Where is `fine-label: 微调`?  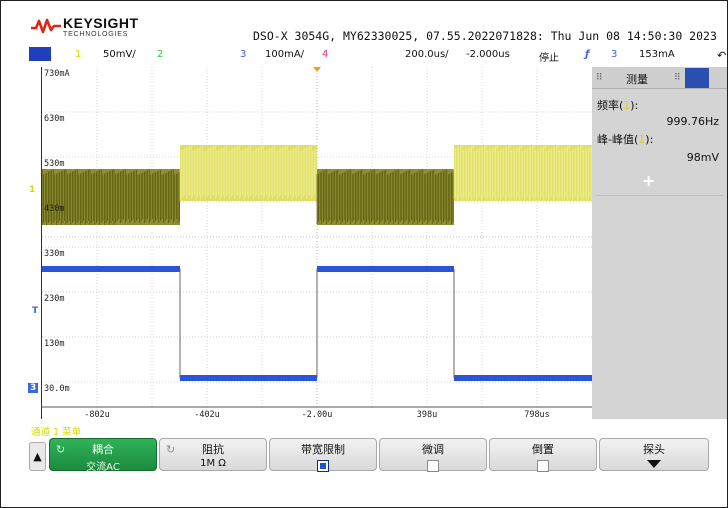 fine-label: 微调 is located at coordinates (433, 449).